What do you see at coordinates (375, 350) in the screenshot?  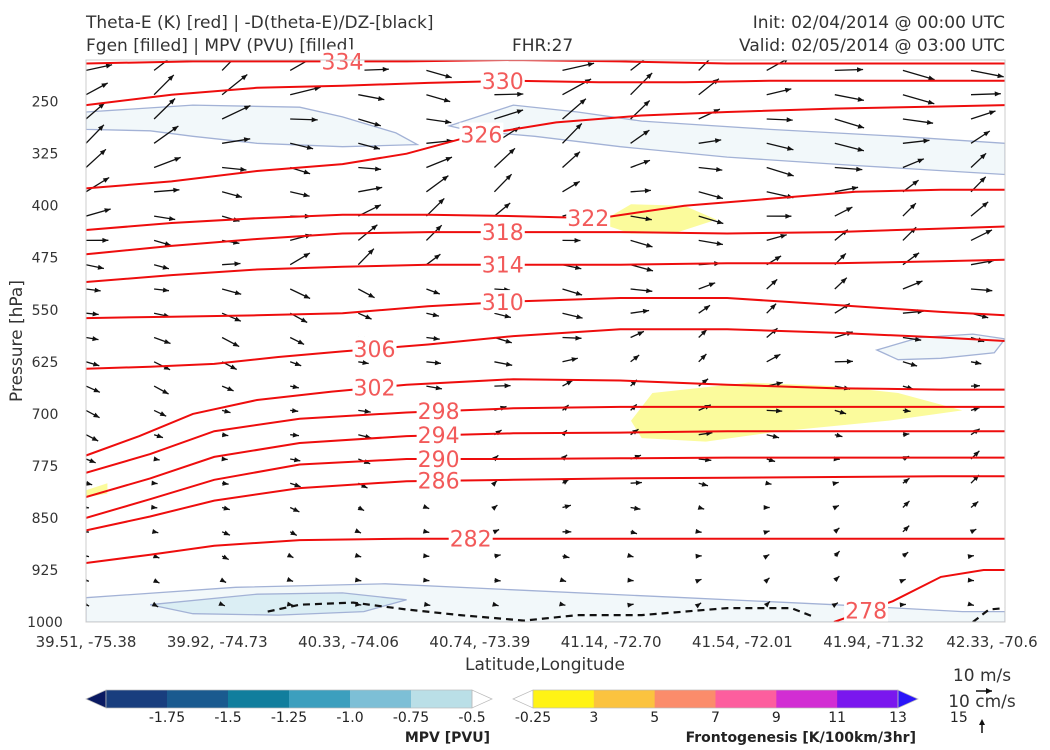 I see `theta-e-label: 306` at bounding box center [375, 350].